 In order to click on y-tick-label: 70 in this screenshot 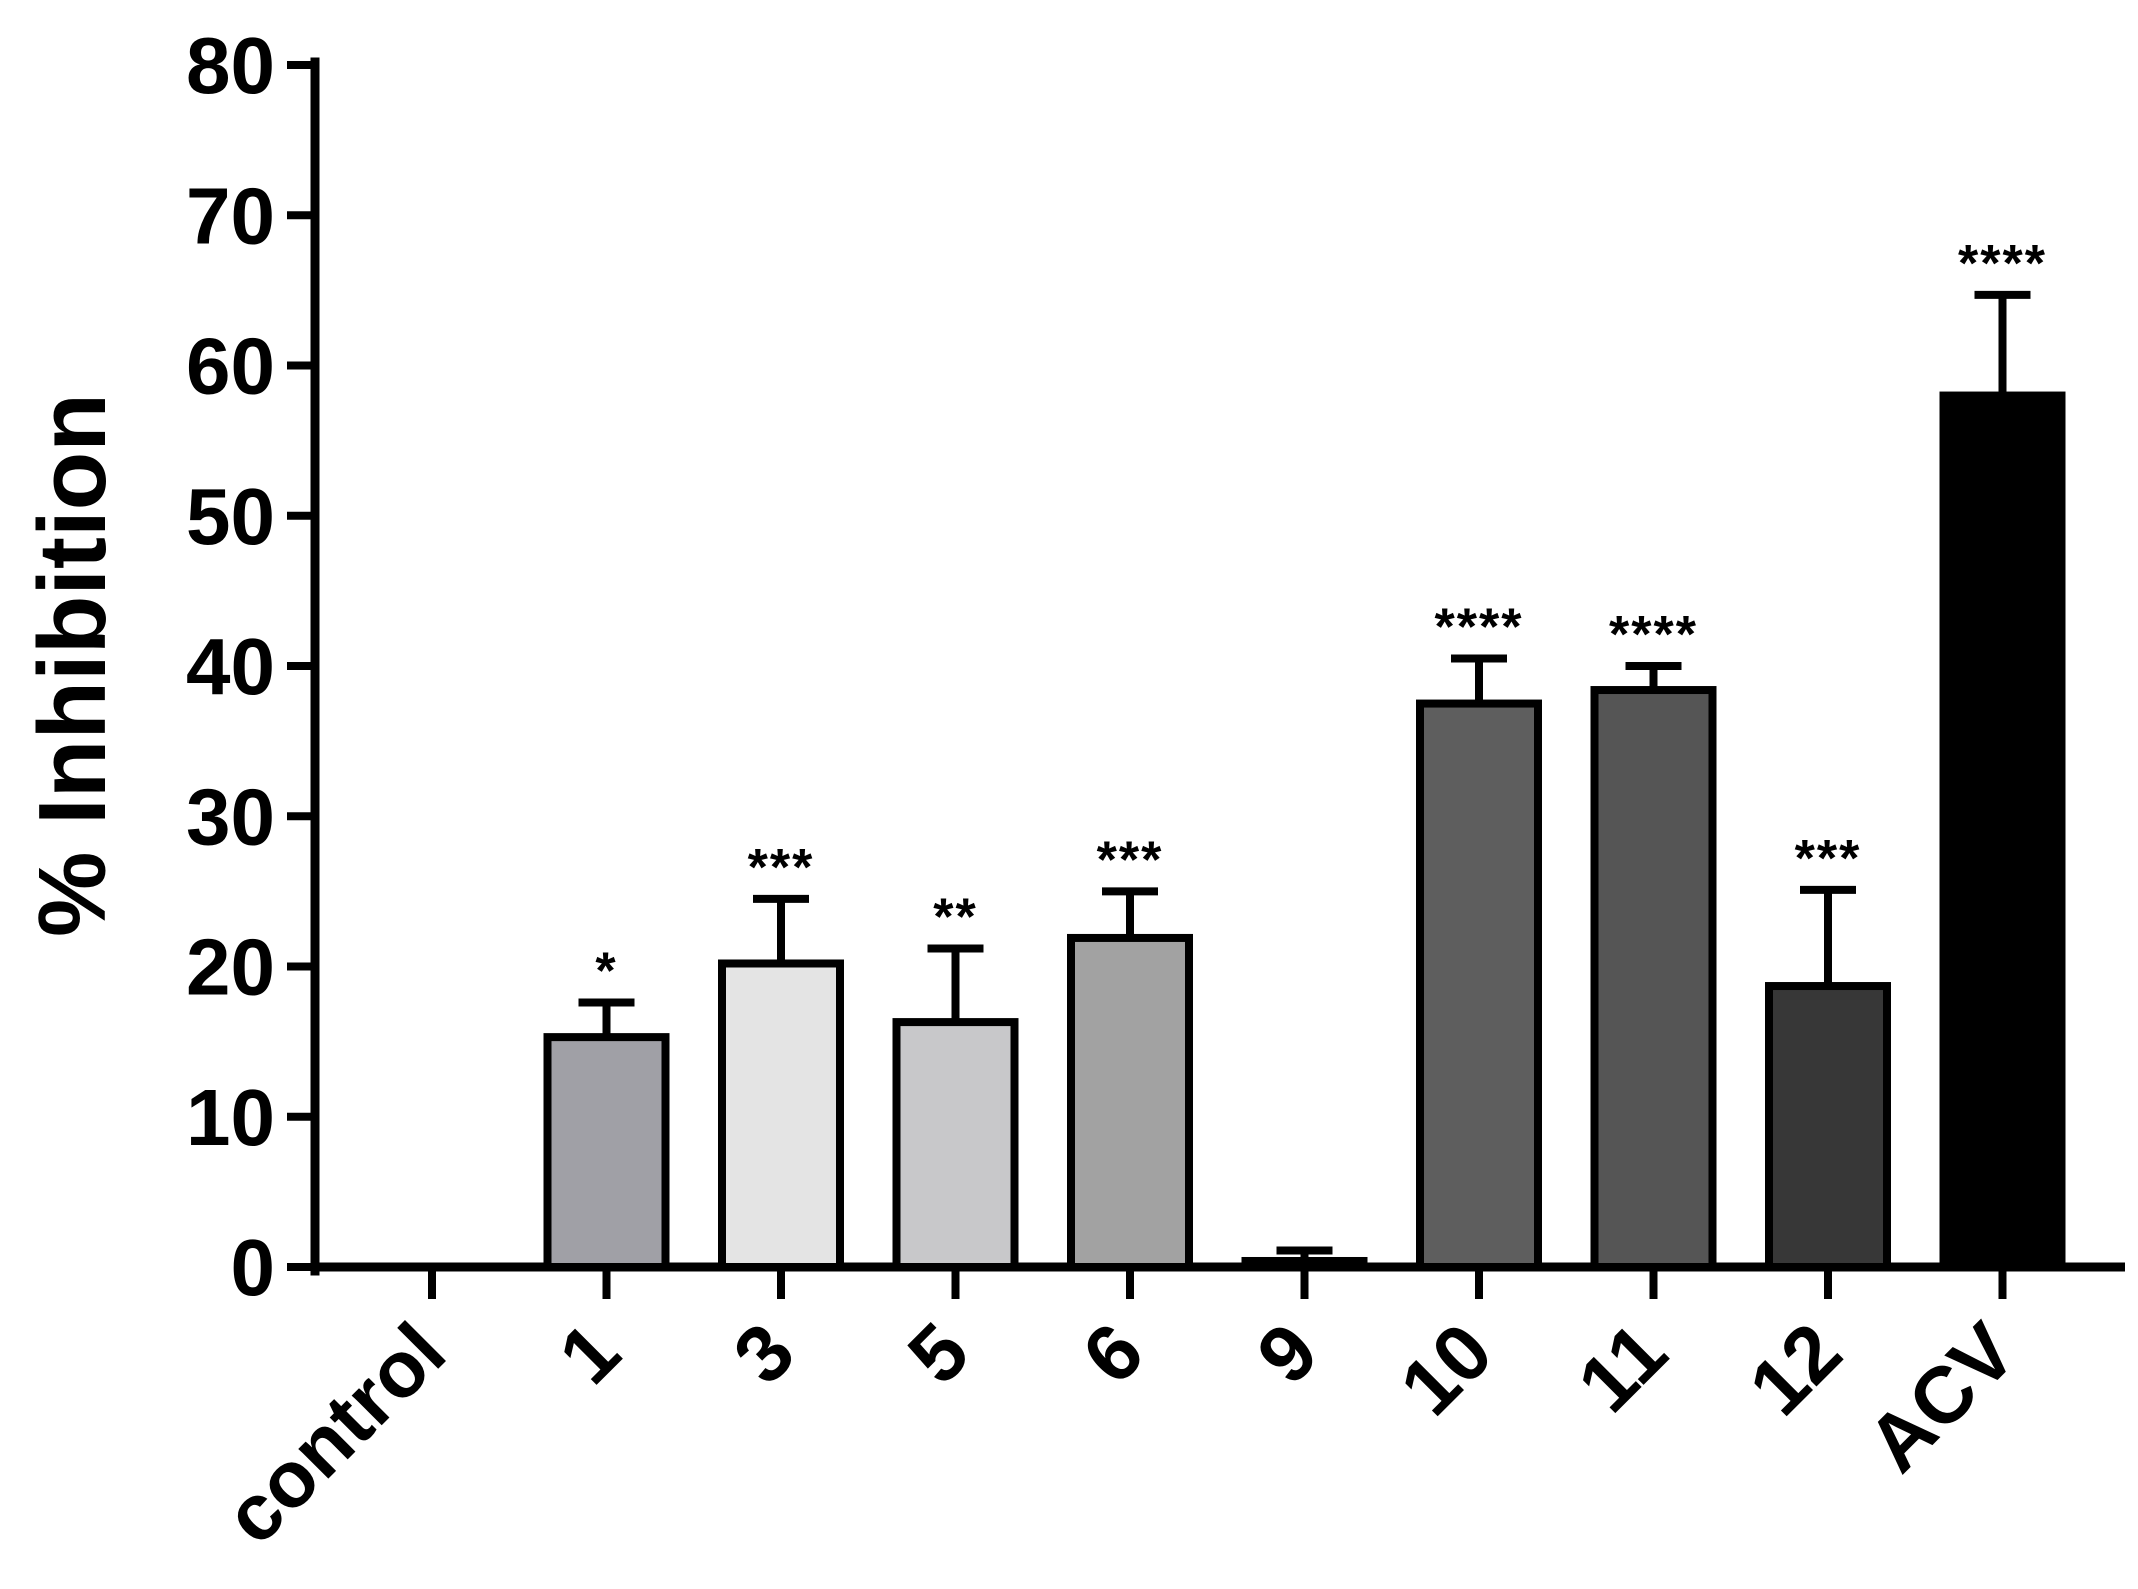, I will do `click(230, 215)`.